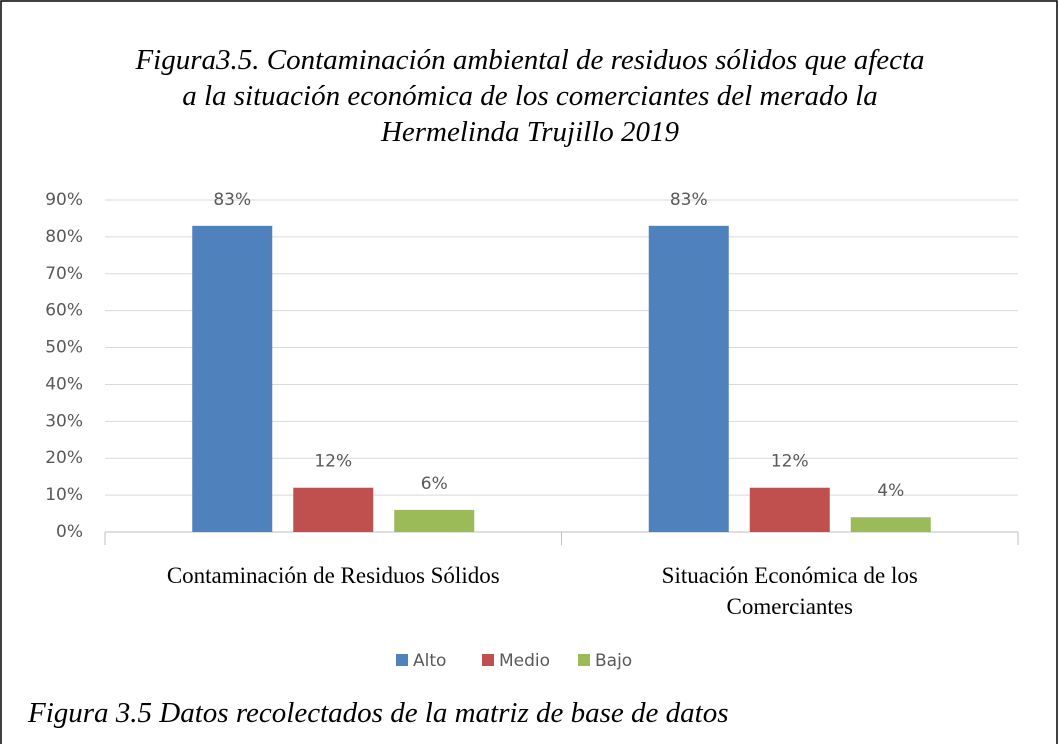 This screenshot has height=744, width=1059. What do you see at coordinates (64, 495) in the screenshot?
I see `y-tick-label: 10%` at bounding box center [64, 495].